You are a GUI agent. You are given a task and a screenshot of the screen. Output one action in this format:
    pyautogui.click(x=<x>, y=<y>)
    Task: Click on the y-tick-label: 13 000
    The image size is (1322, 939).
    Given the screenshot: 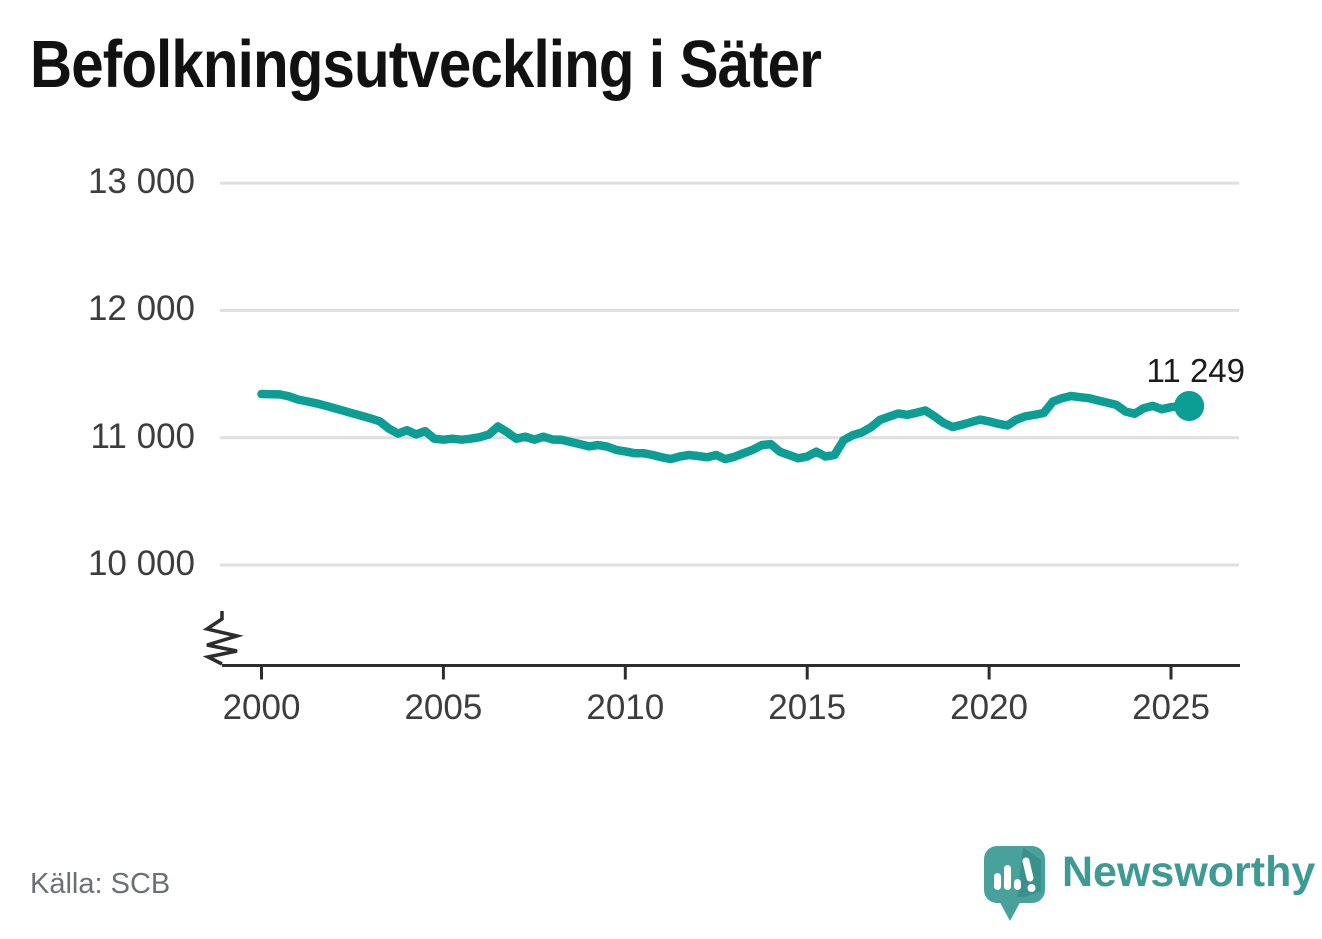 What is the action you would take?
    pyautogui.click(x=141, y=182)
    